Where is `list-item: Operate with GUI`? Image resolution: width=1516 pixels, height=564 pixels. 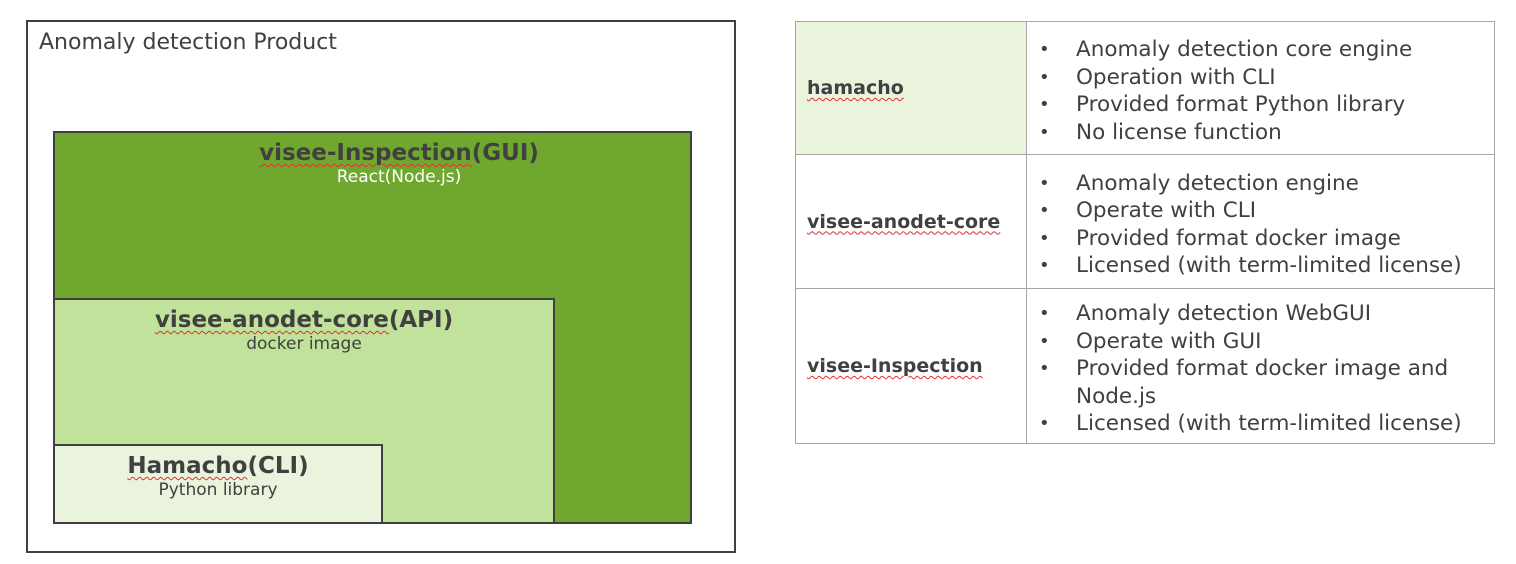
list-item: Operate with GUI is located at coordinates (1261, 342).